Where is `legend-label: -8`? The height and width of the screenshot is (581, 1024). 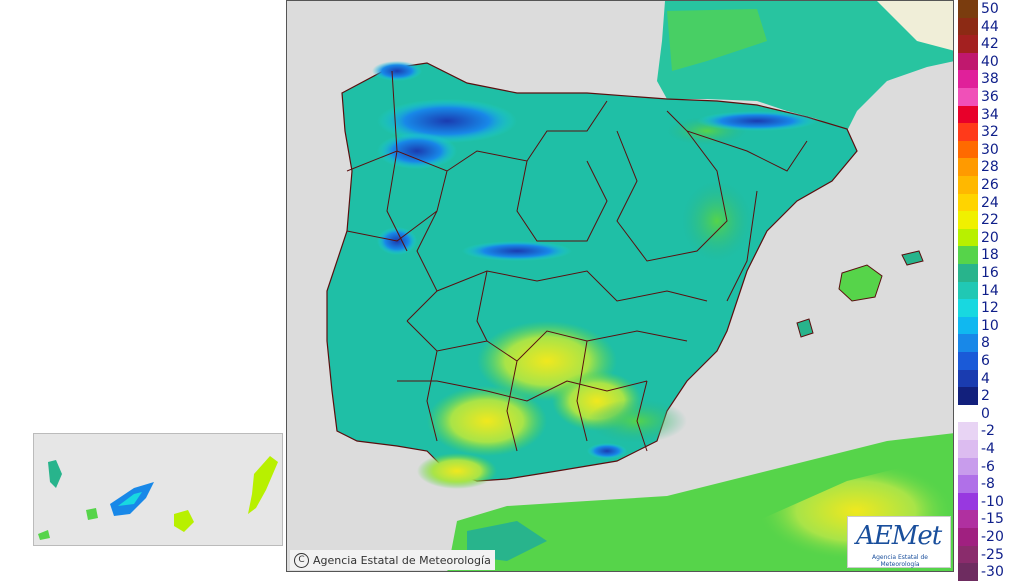 legend-label: -8 is located at coordinates (988, 484).